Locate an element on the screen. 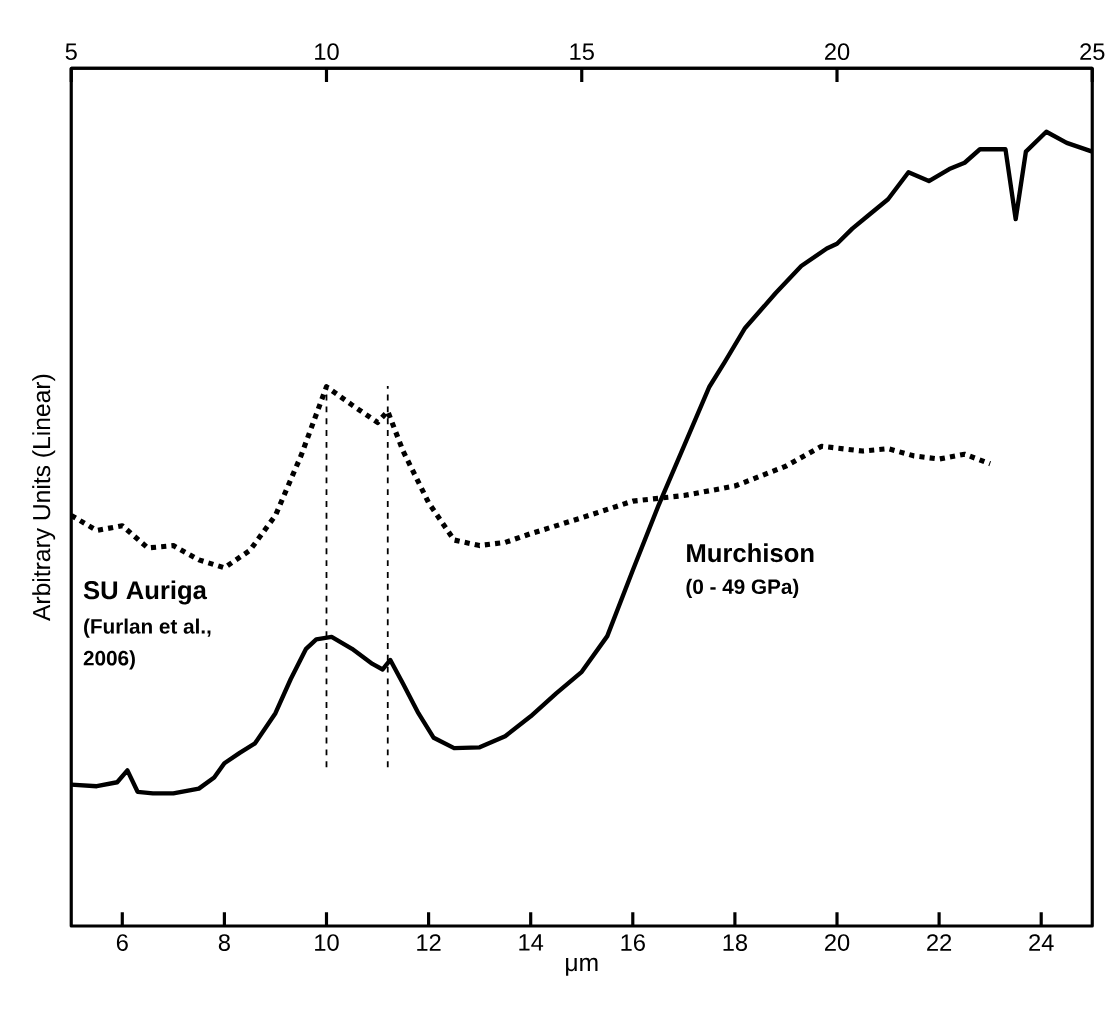 Image resolution: width=1114 pixels, height=1032 pixels. y-axis-title: Arbitrary Units (Linear) is located at coordinates (44, 498).